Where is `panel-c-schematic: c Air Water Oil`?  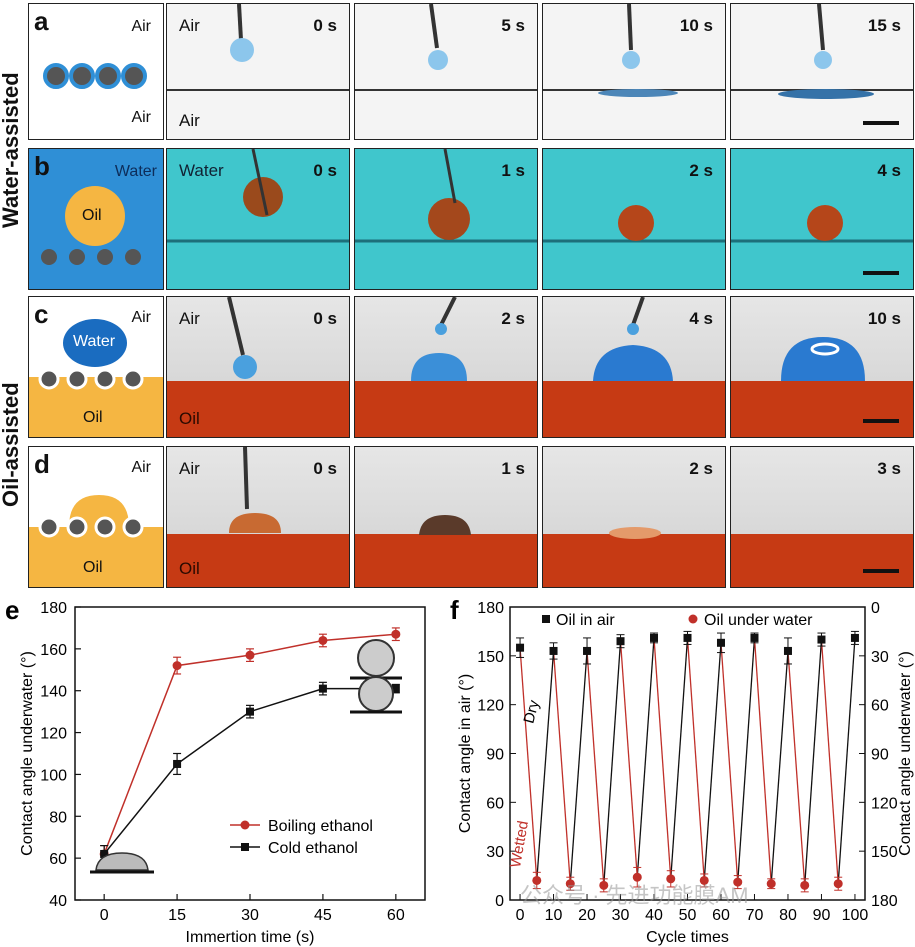 panel-c-schematic: c Air Water Oil is located at coordinates (96, 367).